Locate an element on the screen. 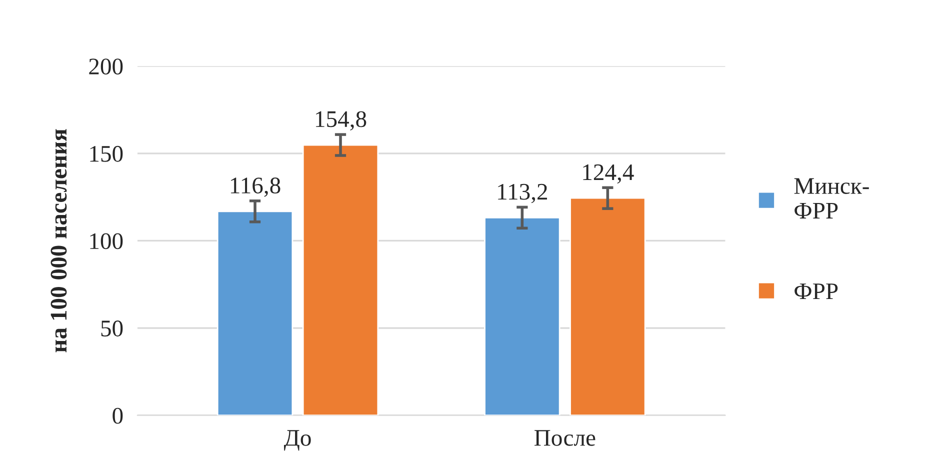  y-tick-label: 100 is located at coordinates (106, 241).